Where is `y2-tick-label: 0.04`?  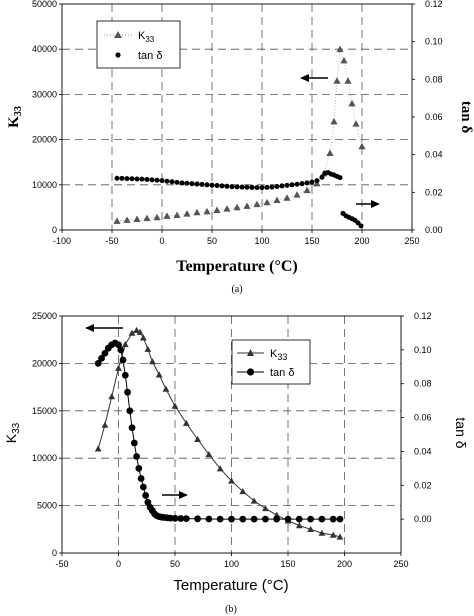 y2-tick-label: 0.04 is located at coordinates (434, 155).